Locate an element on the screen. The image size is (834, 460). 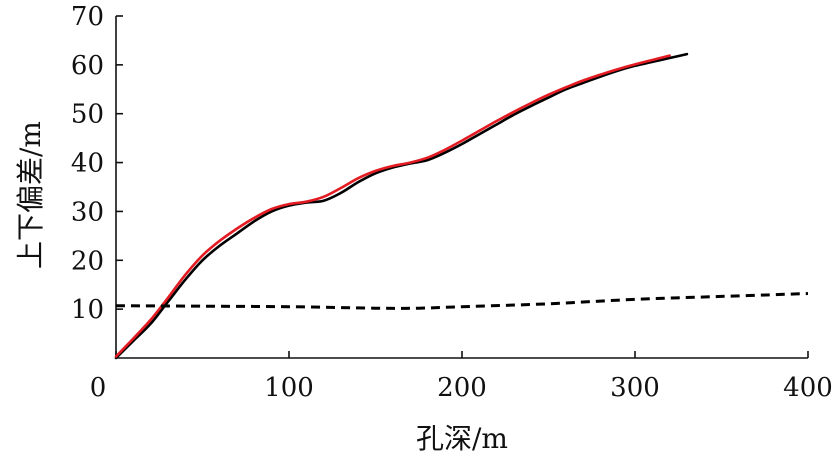
y-tick-label: 40 is located at coordinates (87, 164).